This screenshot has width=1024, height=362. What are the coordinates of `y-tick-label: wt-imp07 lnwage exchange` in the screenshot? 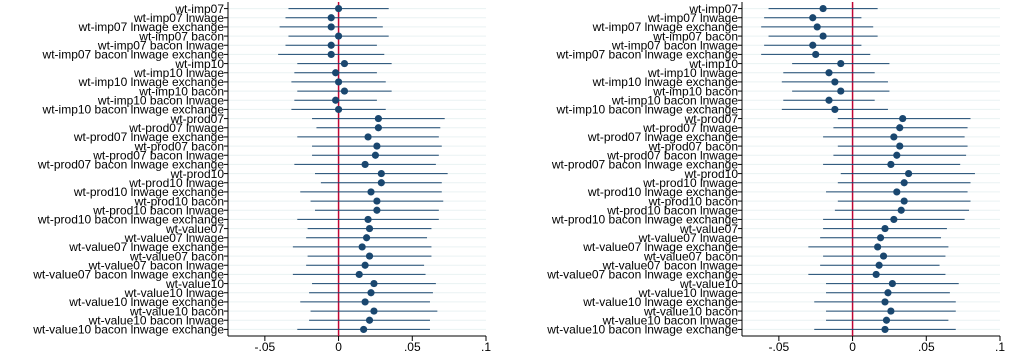 It's located at (151, 27).